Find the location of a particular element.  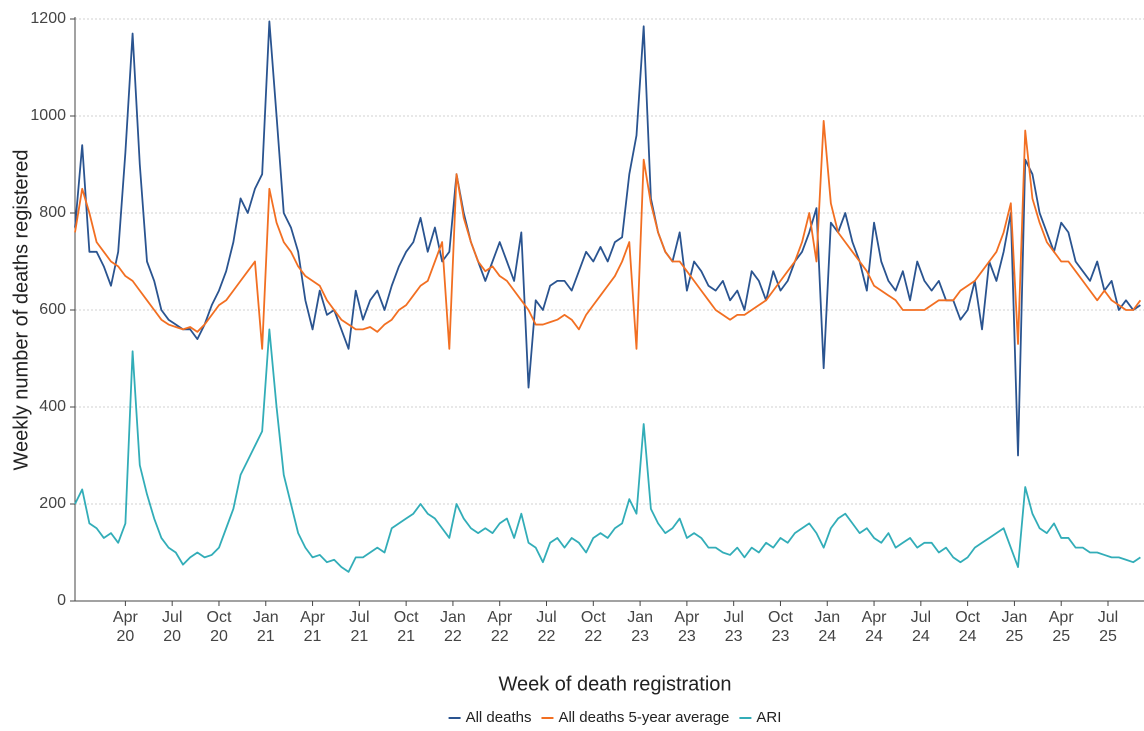

legend: All deaths All deaths 5-year average ARI is located at coordinates (614, 717).